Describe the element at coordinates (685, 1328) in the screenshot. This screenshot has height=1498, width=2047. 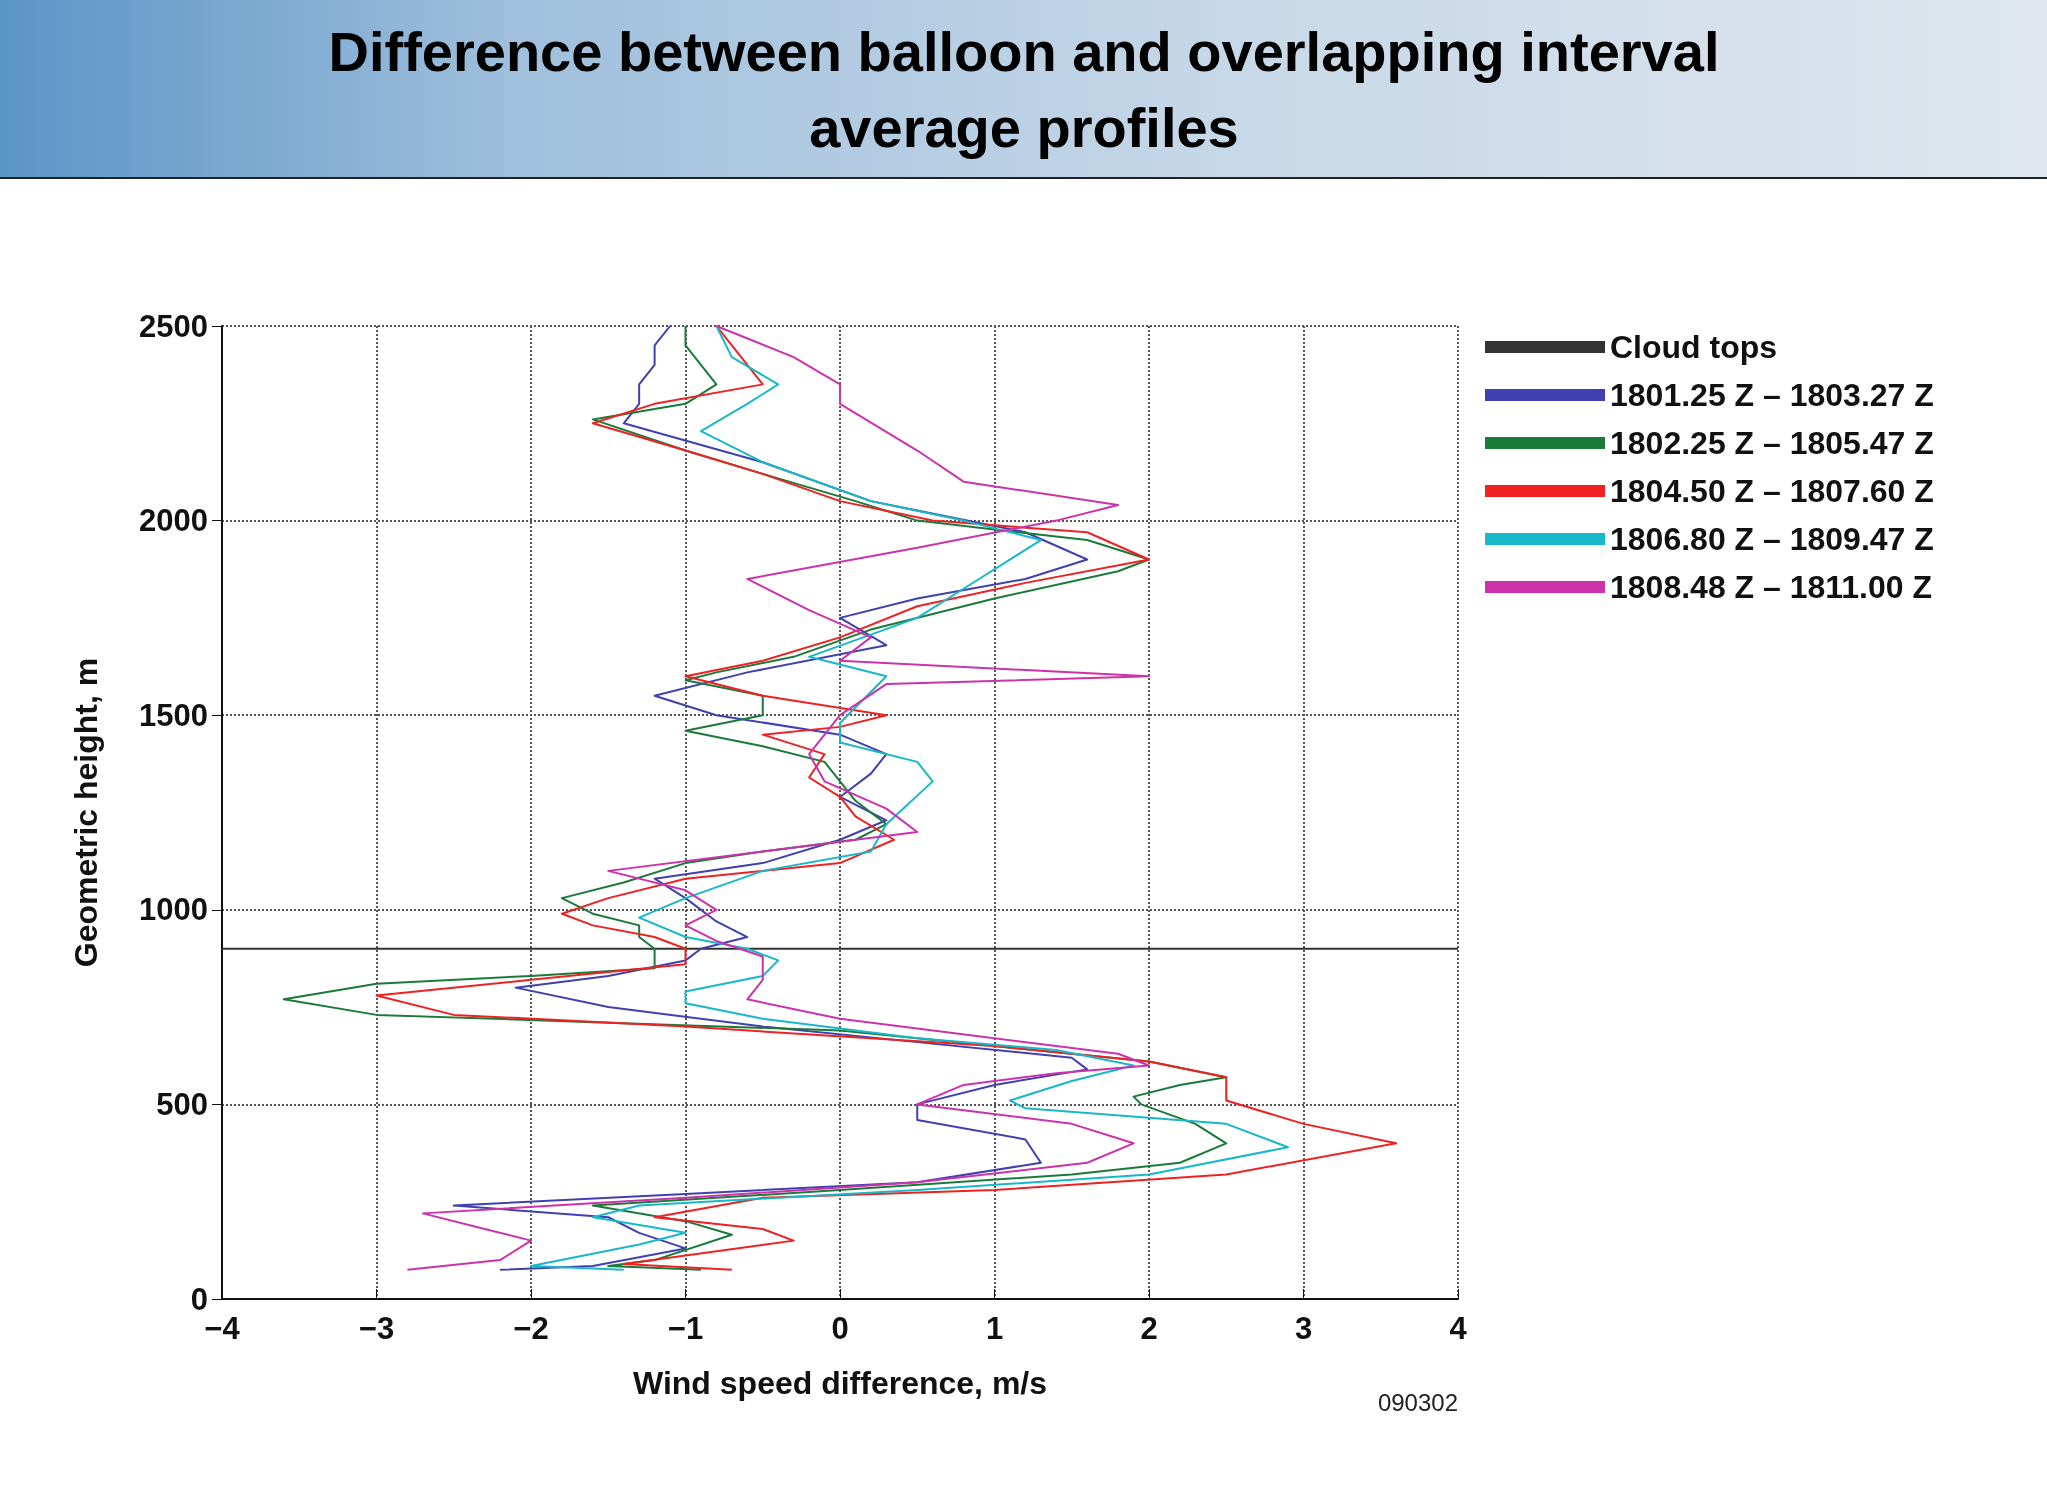
I see `x-tick-label: −1` at that location.